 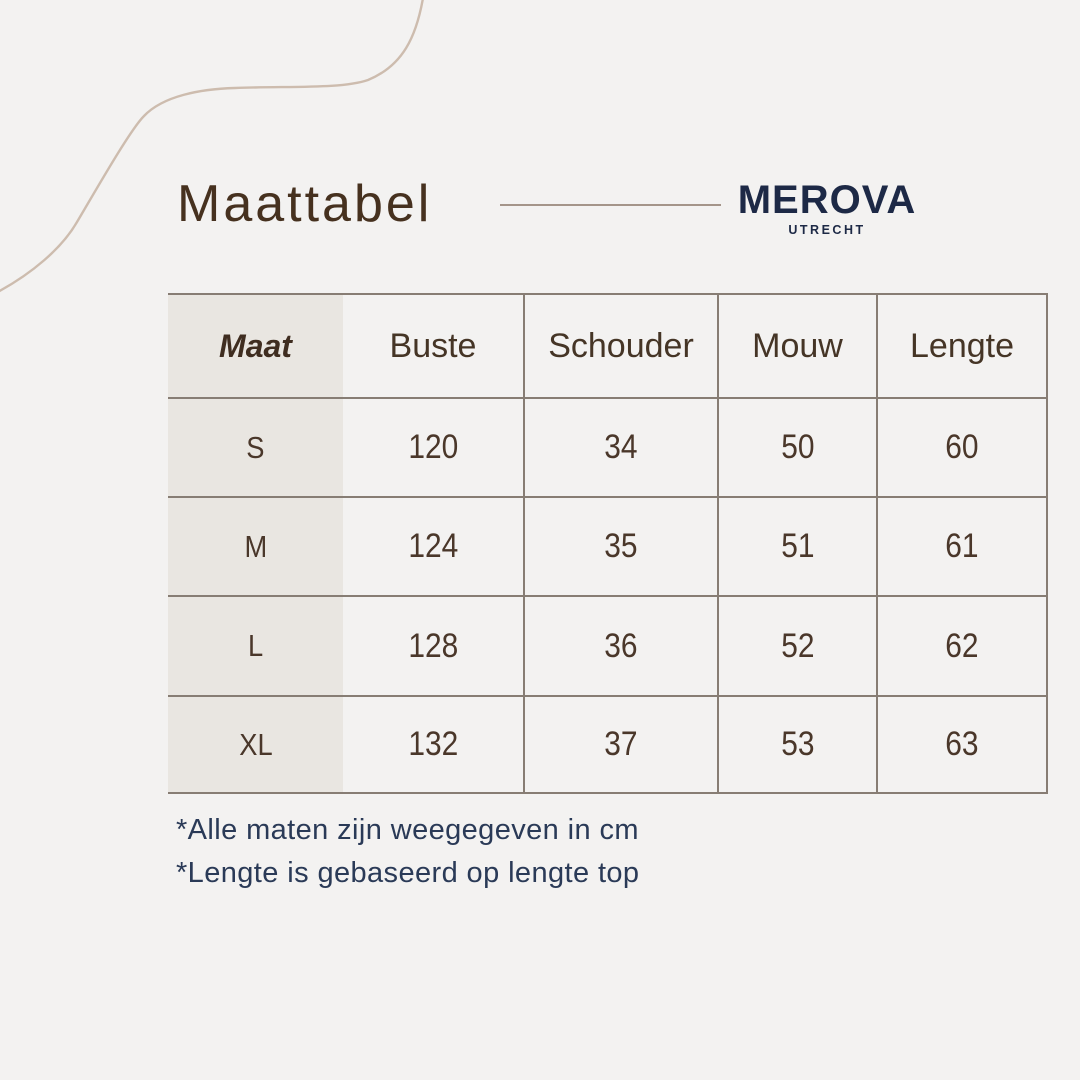 What do you see at coordinates (255, 646) in the screenshot?
I see `size-label-cell: L` at bounding box center [255, 646].